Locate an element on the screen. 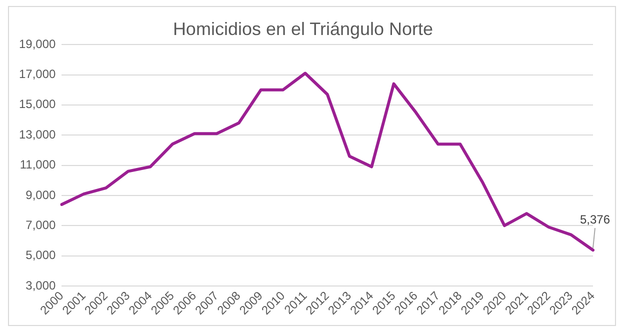 The image size is (624, 331). y-tick-label: 17,000 is located at coordinates (37, 74).